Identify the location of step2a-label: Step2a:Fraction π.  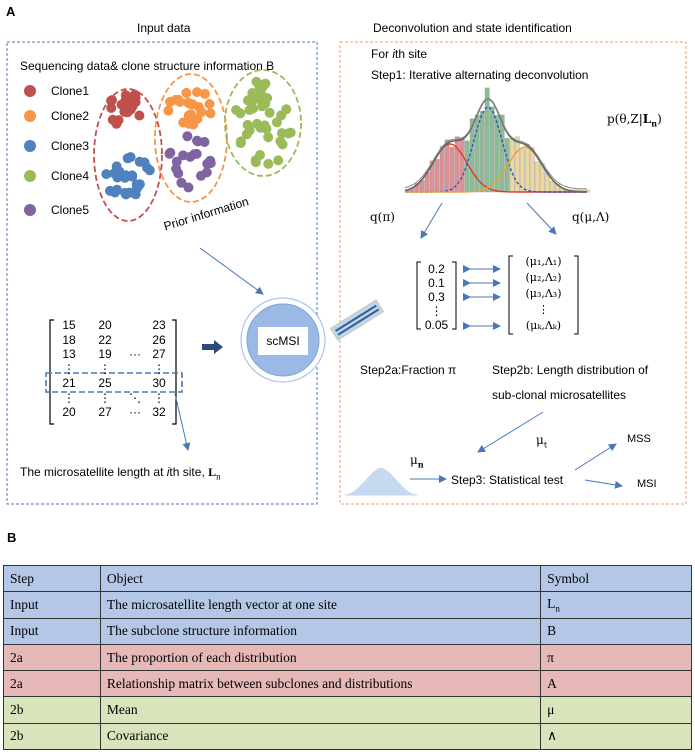
(408, 370).